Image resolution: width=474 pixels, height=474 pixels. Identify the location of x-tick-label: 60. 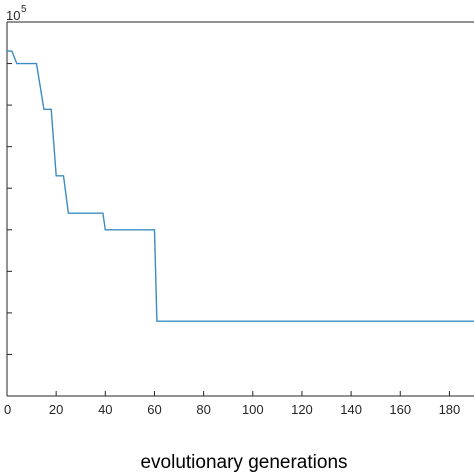
(154, 409).